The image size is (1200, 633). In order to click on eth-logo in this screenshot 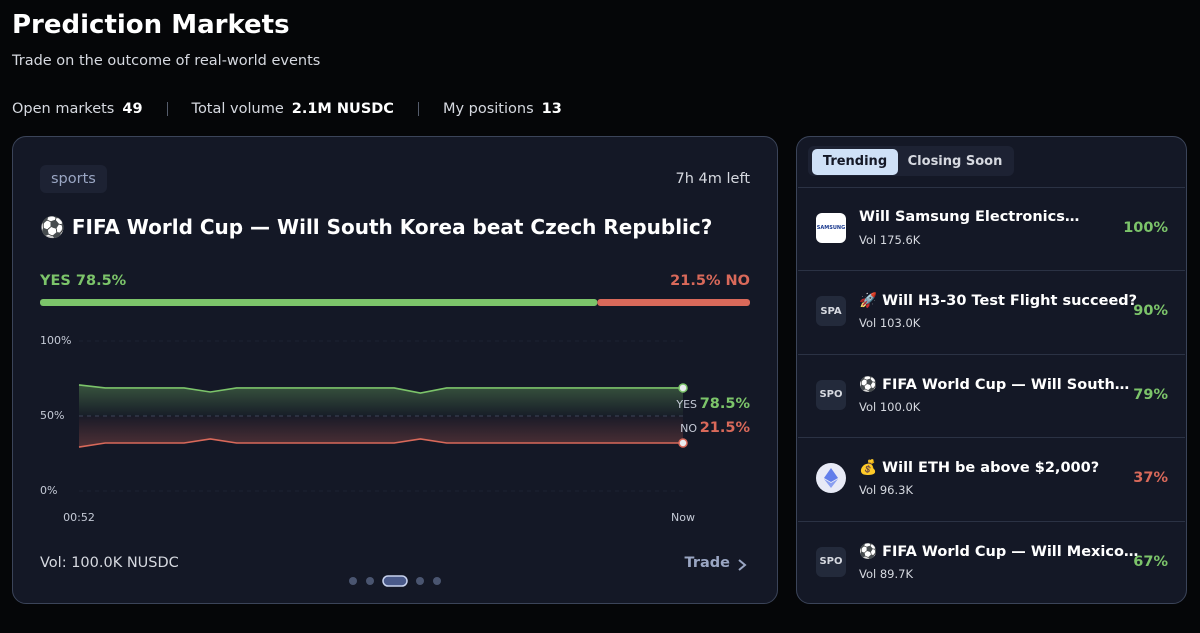, I will do `click(831, 478)`.